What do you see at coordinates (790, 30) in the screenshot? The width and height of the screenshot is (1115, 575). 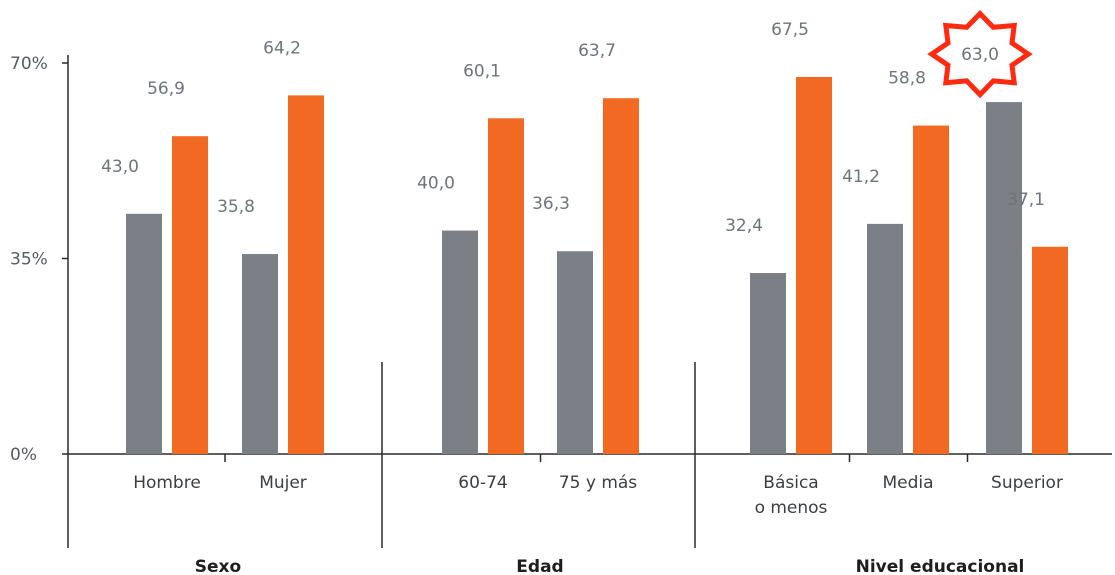 I see `bar-value-label: 67,5` at bounding box center [790, 30].